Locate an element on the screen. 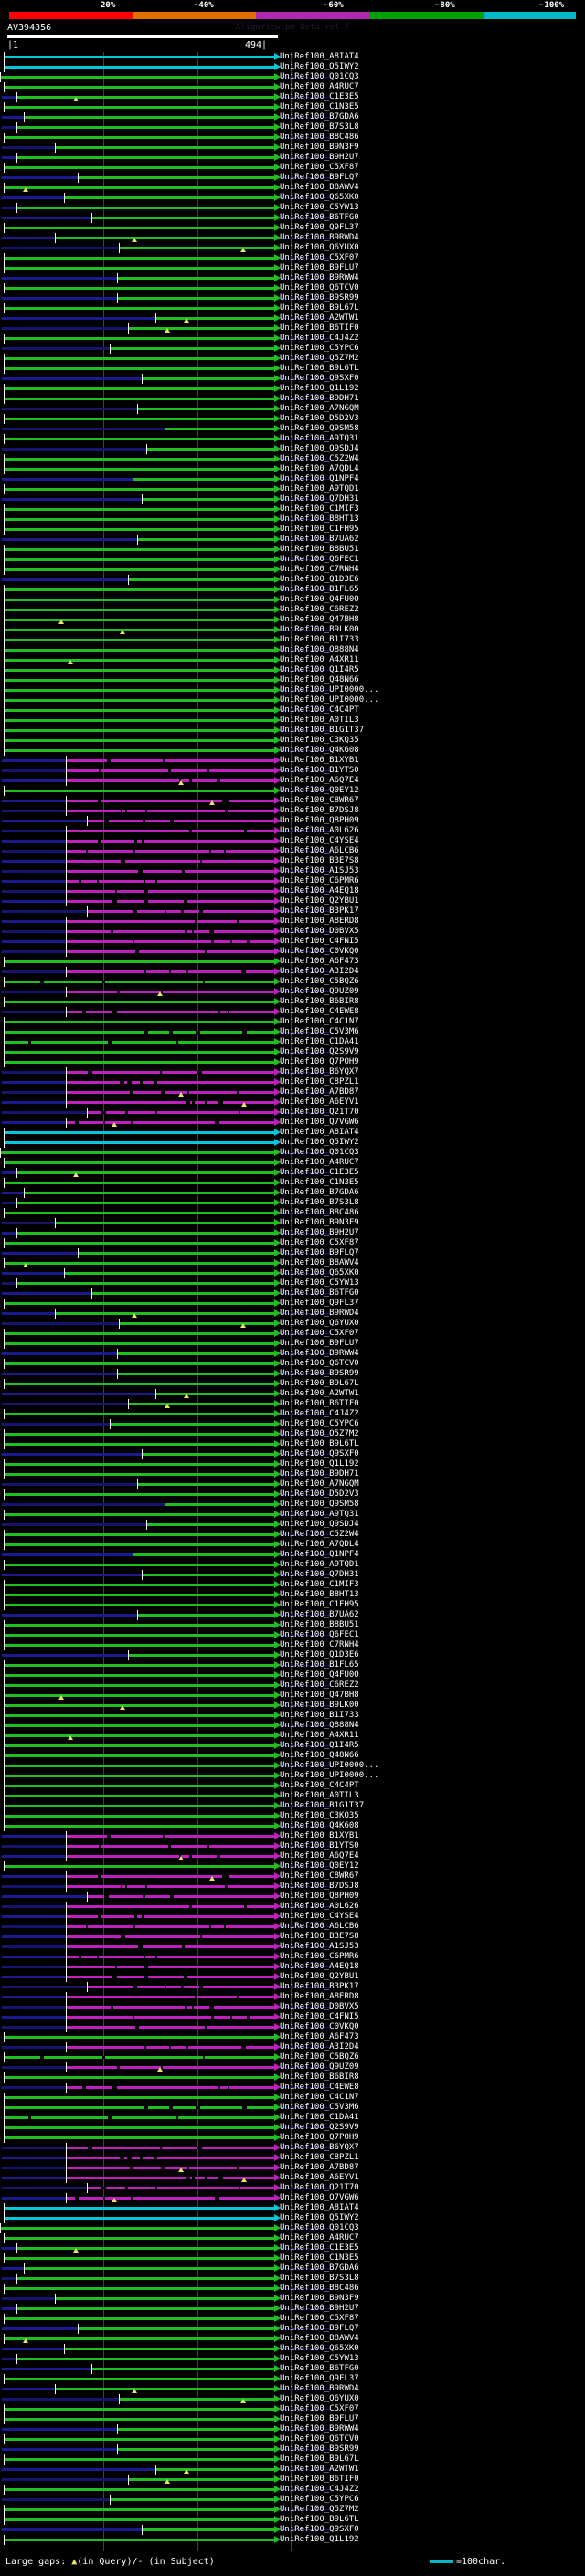  sequence-label: UniRef100_C1DA41 is located at coordinates (319, 1041).